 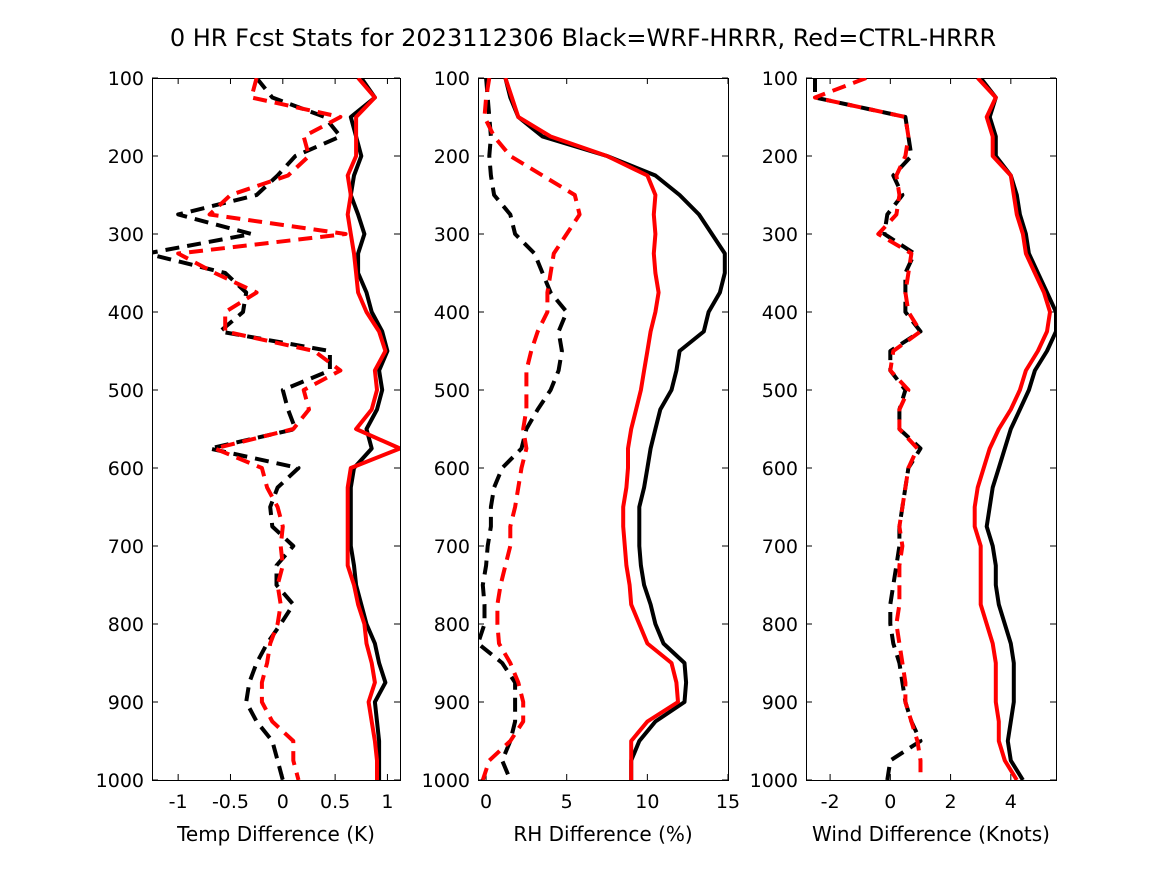 I want to click on rh-series-ctrl-solid, so click(x=591, y=429).